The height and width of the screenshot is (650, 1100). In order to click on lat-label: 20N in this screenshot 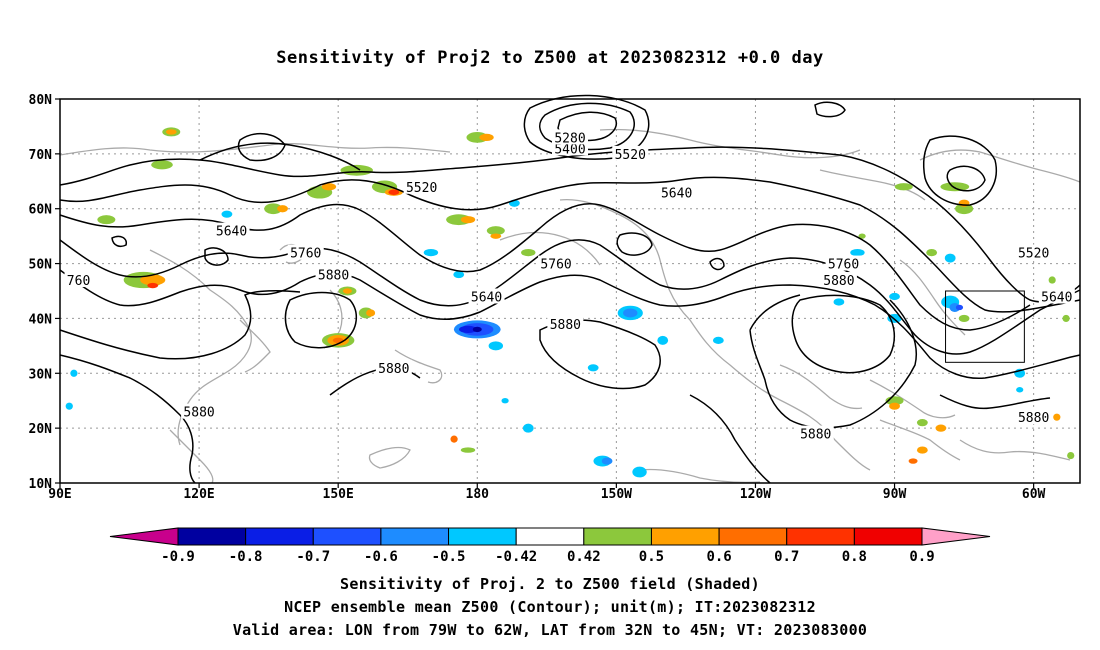, I will do `click(41, 429)`.